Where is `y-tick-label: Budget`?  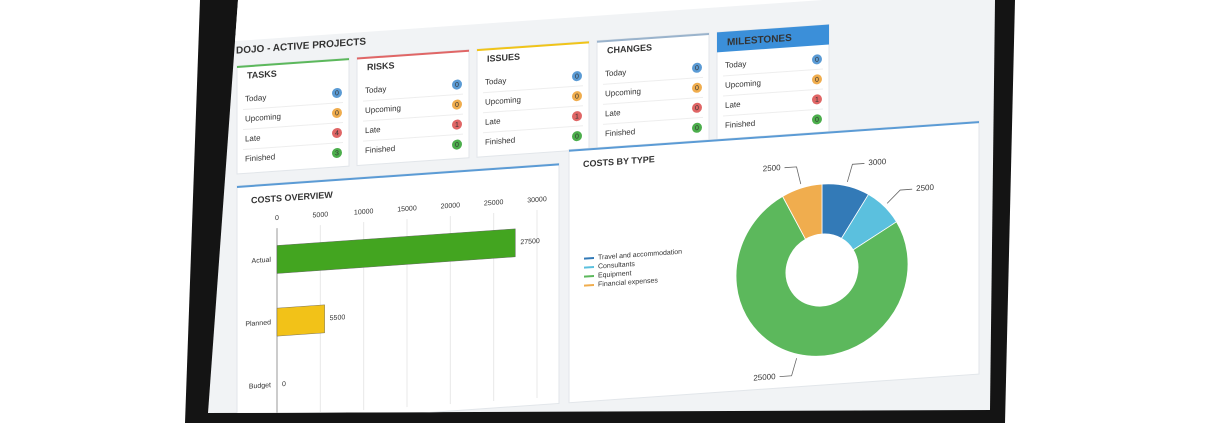
y-tick-label: Budget is located at coordinates (260, 386).